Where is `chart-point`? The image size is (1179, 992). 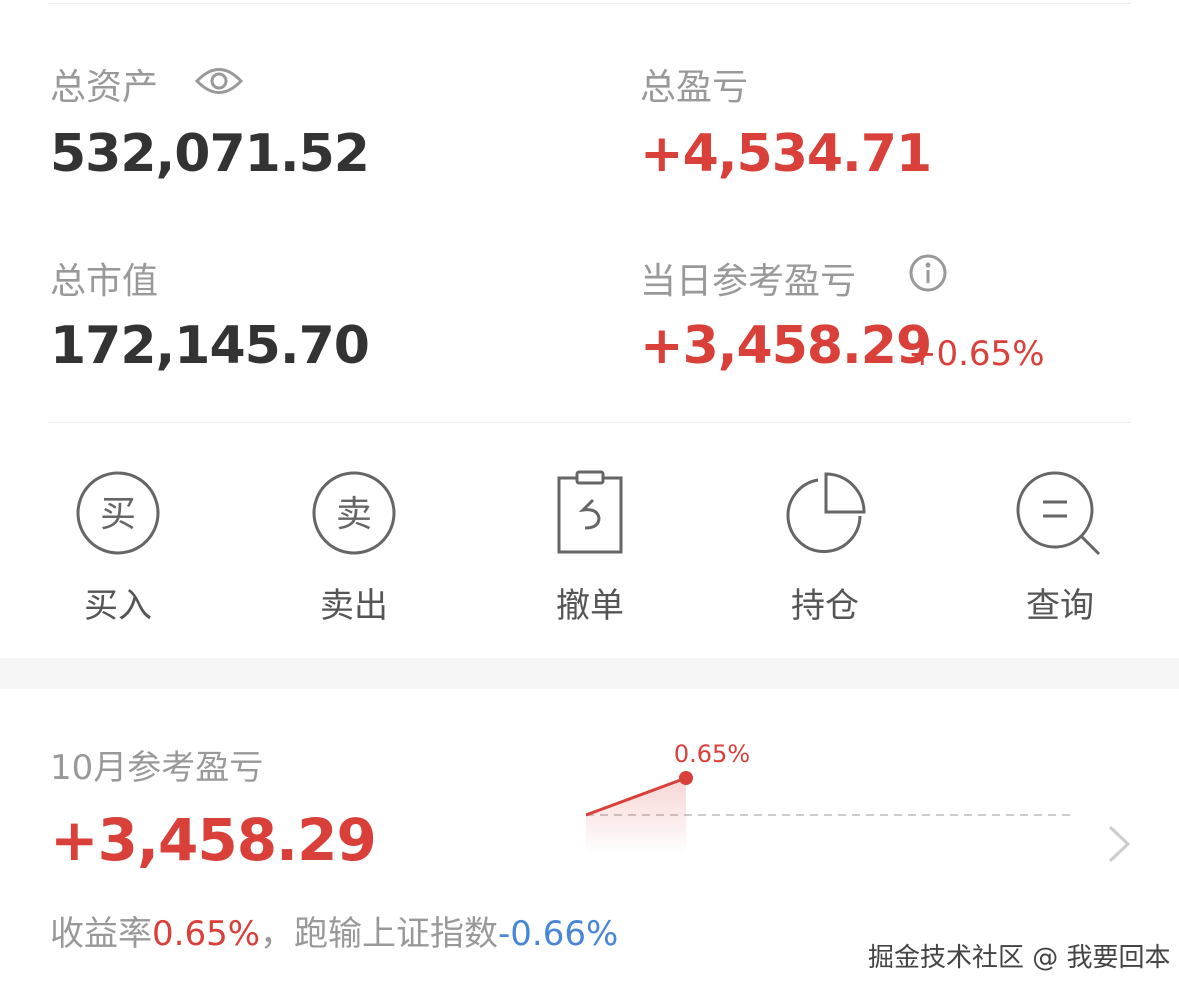 chart-point is located at coordinates (686, 778).